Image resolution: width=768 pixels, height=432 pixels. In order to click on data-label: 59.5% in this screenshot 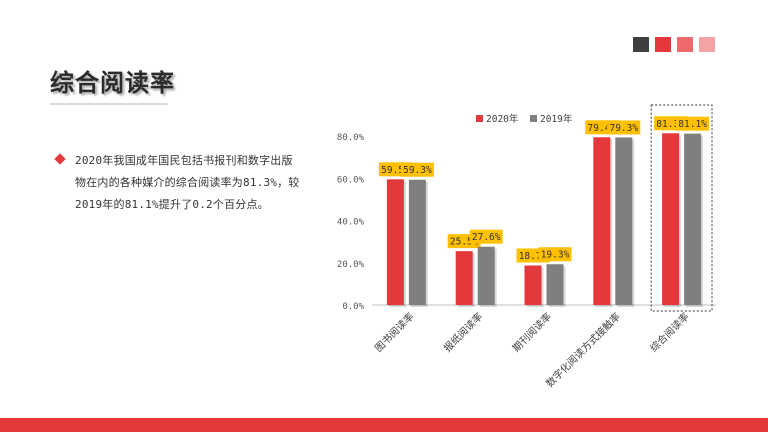, I will do `click(395, 170)`.